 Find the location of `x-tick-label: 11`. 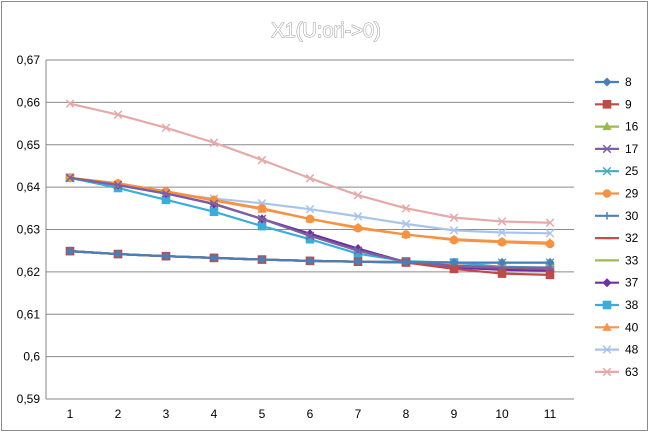

x-tick-label: 11 is located at coordinates (550, 414).